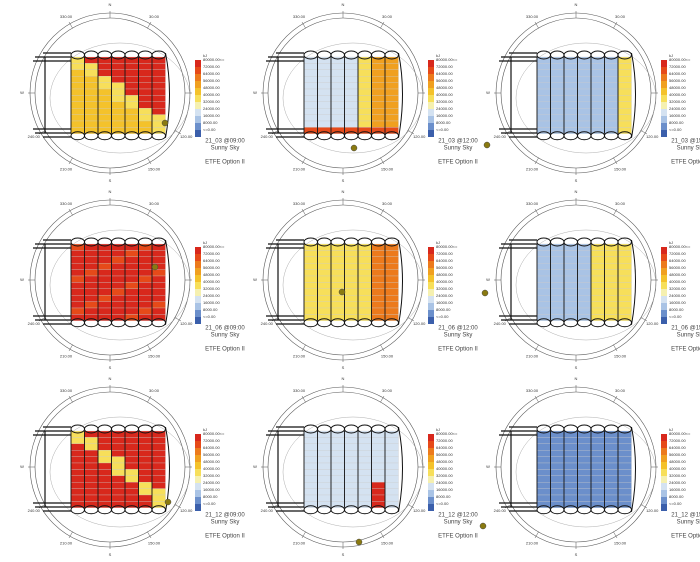  What do you see at coordinates (652, 510) in the screenshot?
I see `compass-label: 120.00` at bounding box center [652, 510].